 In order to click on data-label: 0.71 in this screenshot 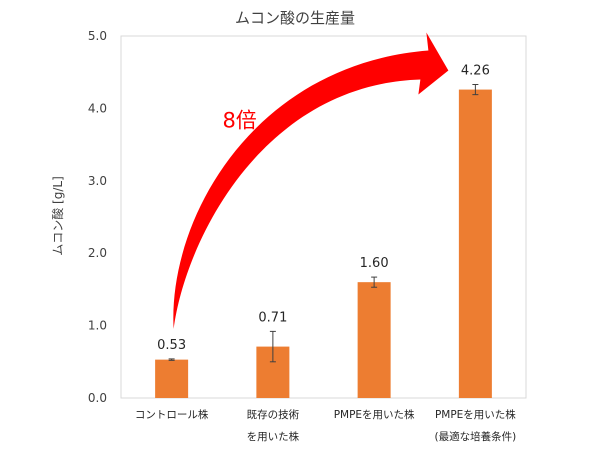, I will do `click(272, 317)`.